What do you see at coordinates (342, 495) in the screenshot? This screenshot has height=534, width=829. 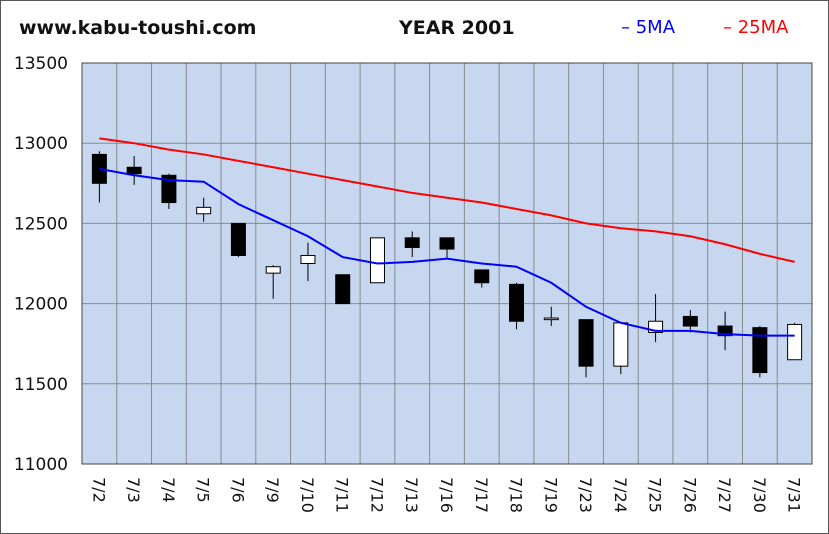 I see `x-tick-label: 7/11` at bounding box center [342, 495].